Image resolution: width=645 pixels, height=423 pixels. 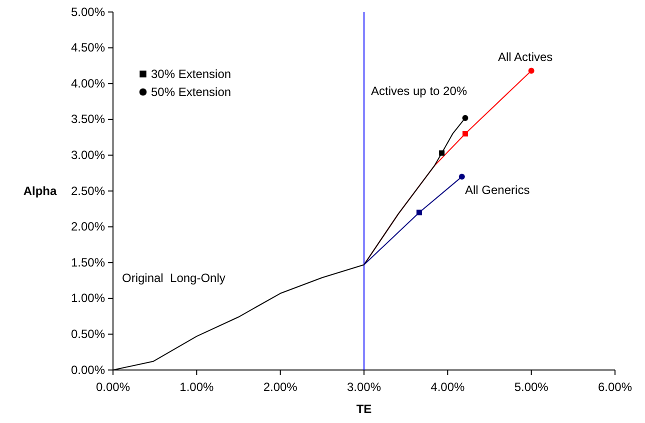 I want to click on y-tick-label: 3.50%, so click(x=88, y=119).